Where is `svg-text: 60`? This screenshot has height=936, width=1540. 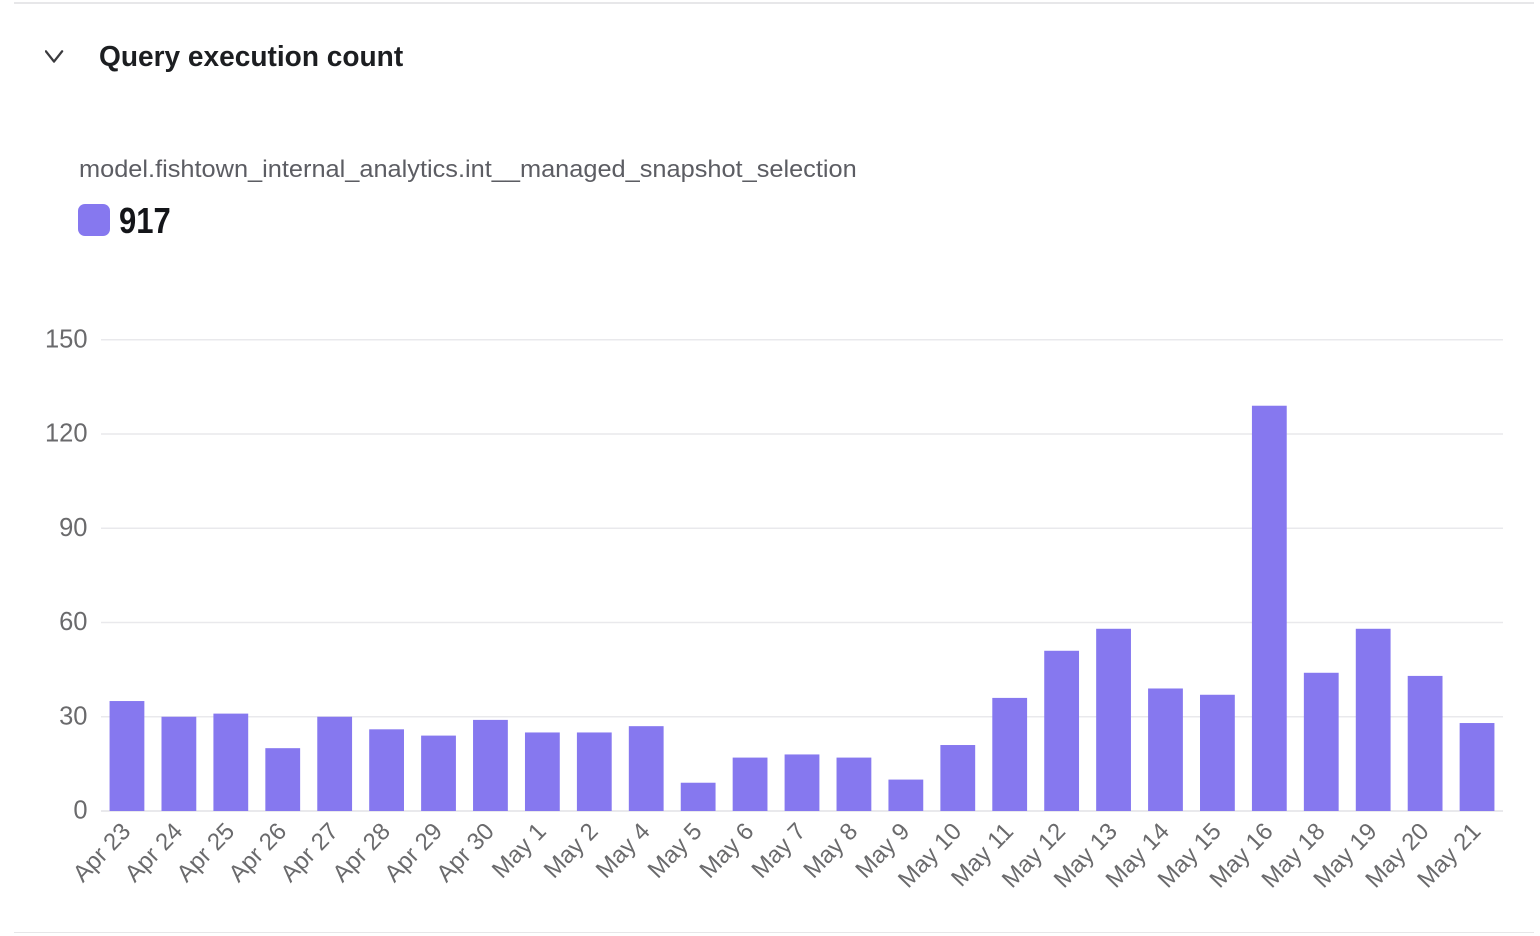 svg-text: 60 is located at coordinates (73, 622).